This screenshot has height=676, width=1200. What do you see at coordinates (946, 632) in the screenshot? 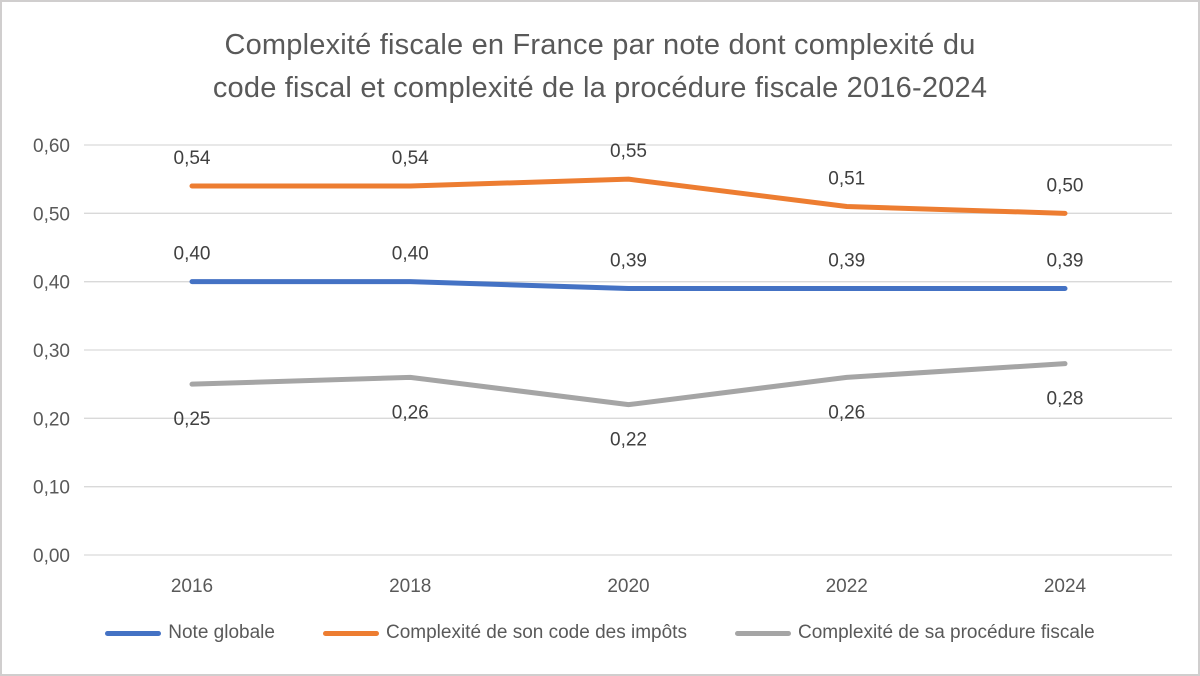
I see `legend-label-procedure-fiscale: Complexité de sa procédure fiscale` at bounding box center [946, 632].